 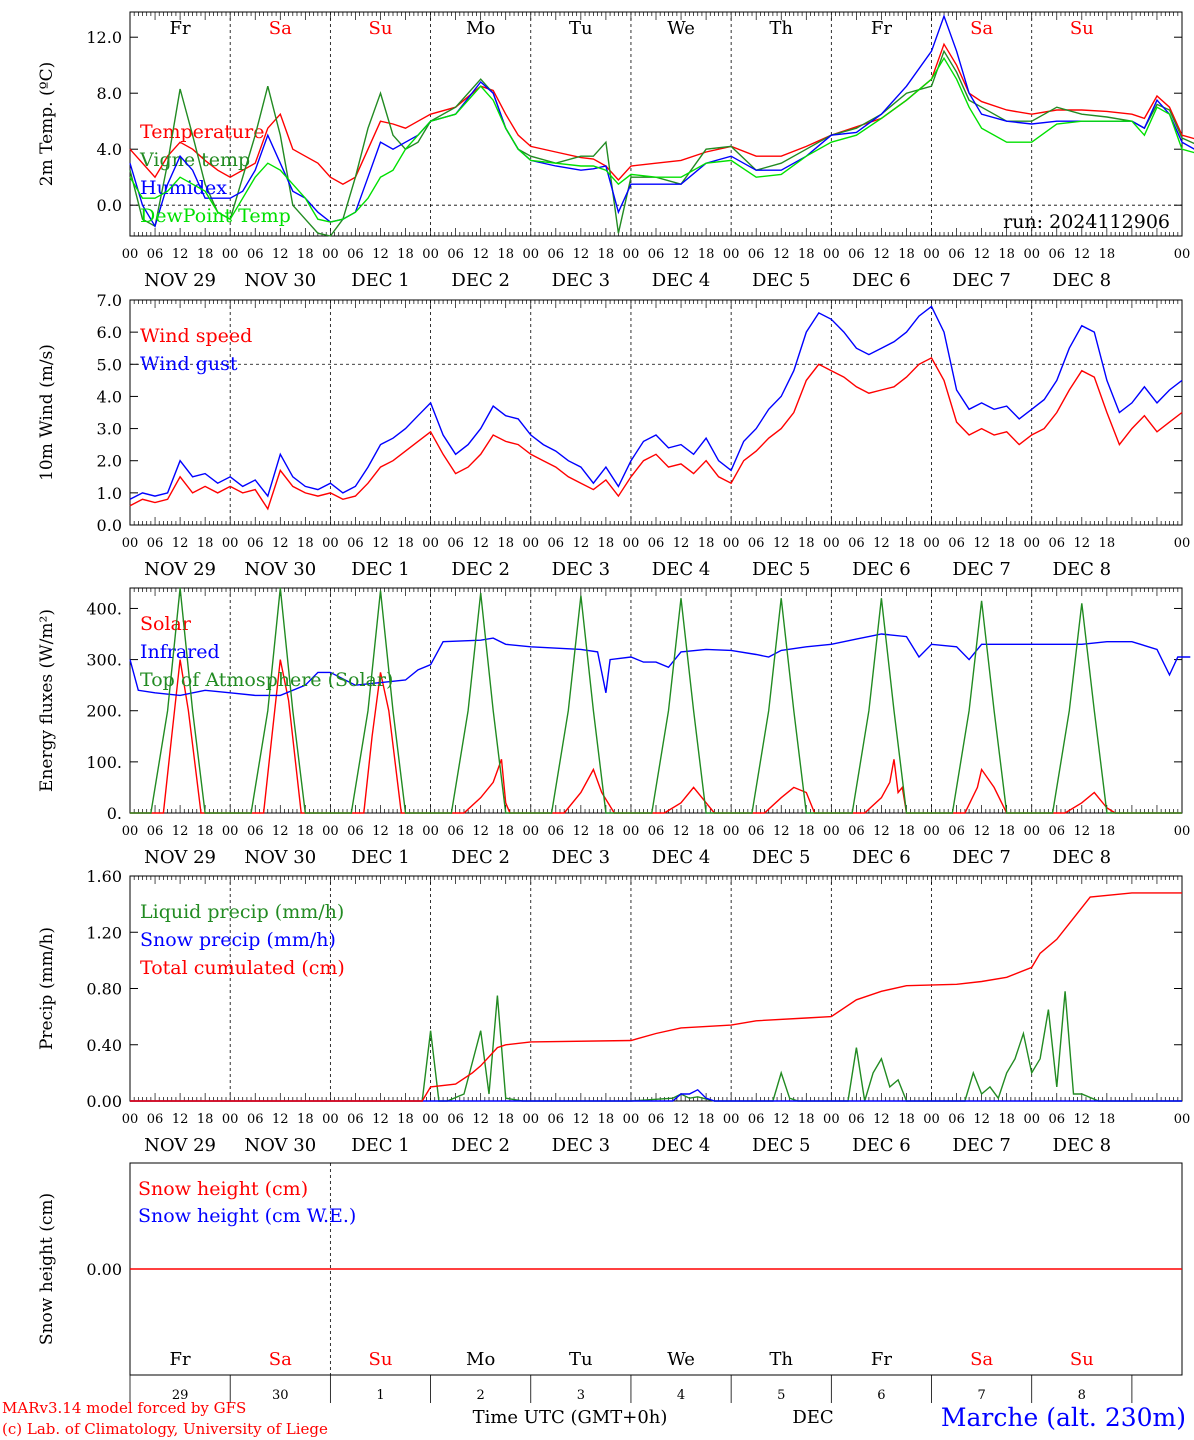 What do you see at coordinates (656, 736) in the screenshot?
I see `series-line-solar` at bounding box center [656, 736].